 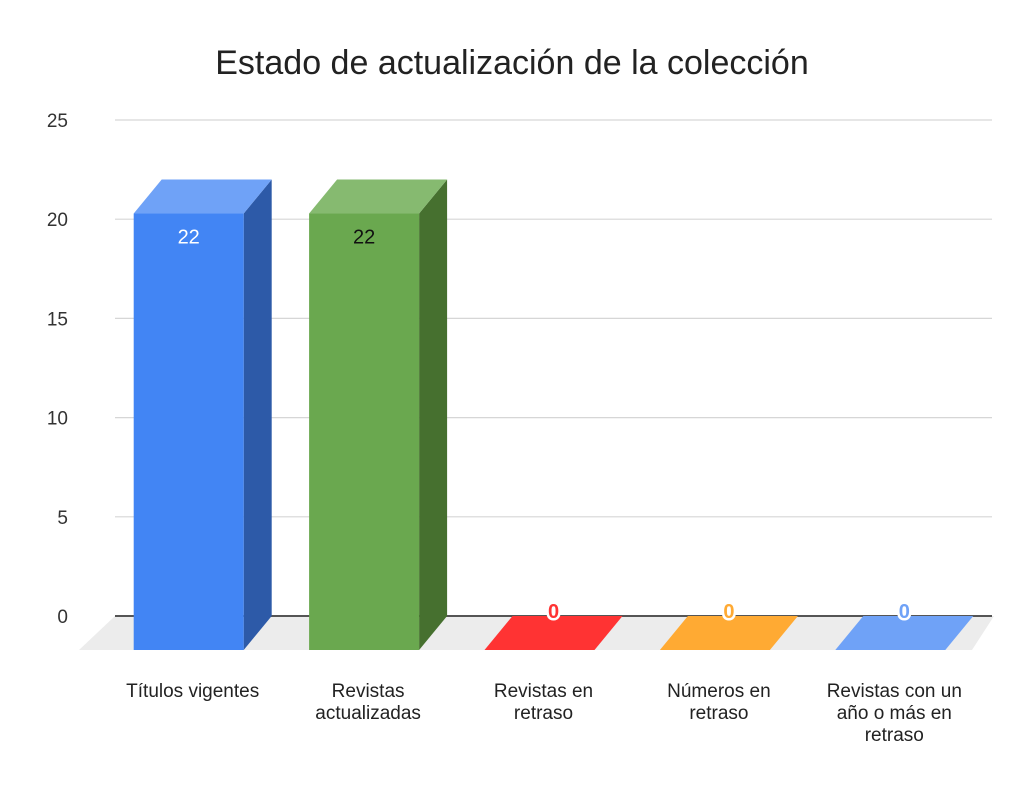 What do you see at coordinates (543, 702) in the screenshot?
I see `x-tick-label: Revistas en retraso` at bounding box center [543, 702].